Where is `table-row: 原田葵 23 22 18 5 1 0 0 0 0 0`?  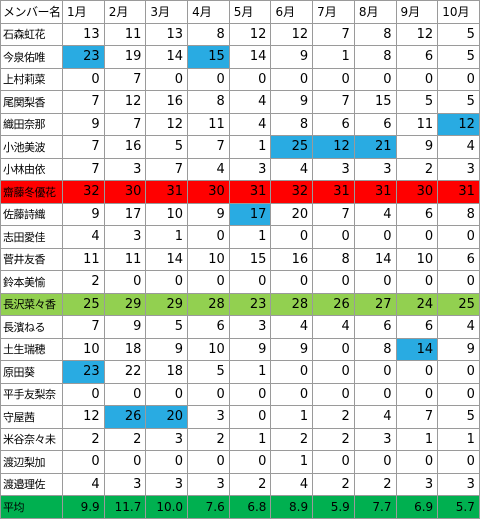 table-row: 原田葵 23 22 18 5 1 0 0 0 0 0 is located at coordinates (240, 372).